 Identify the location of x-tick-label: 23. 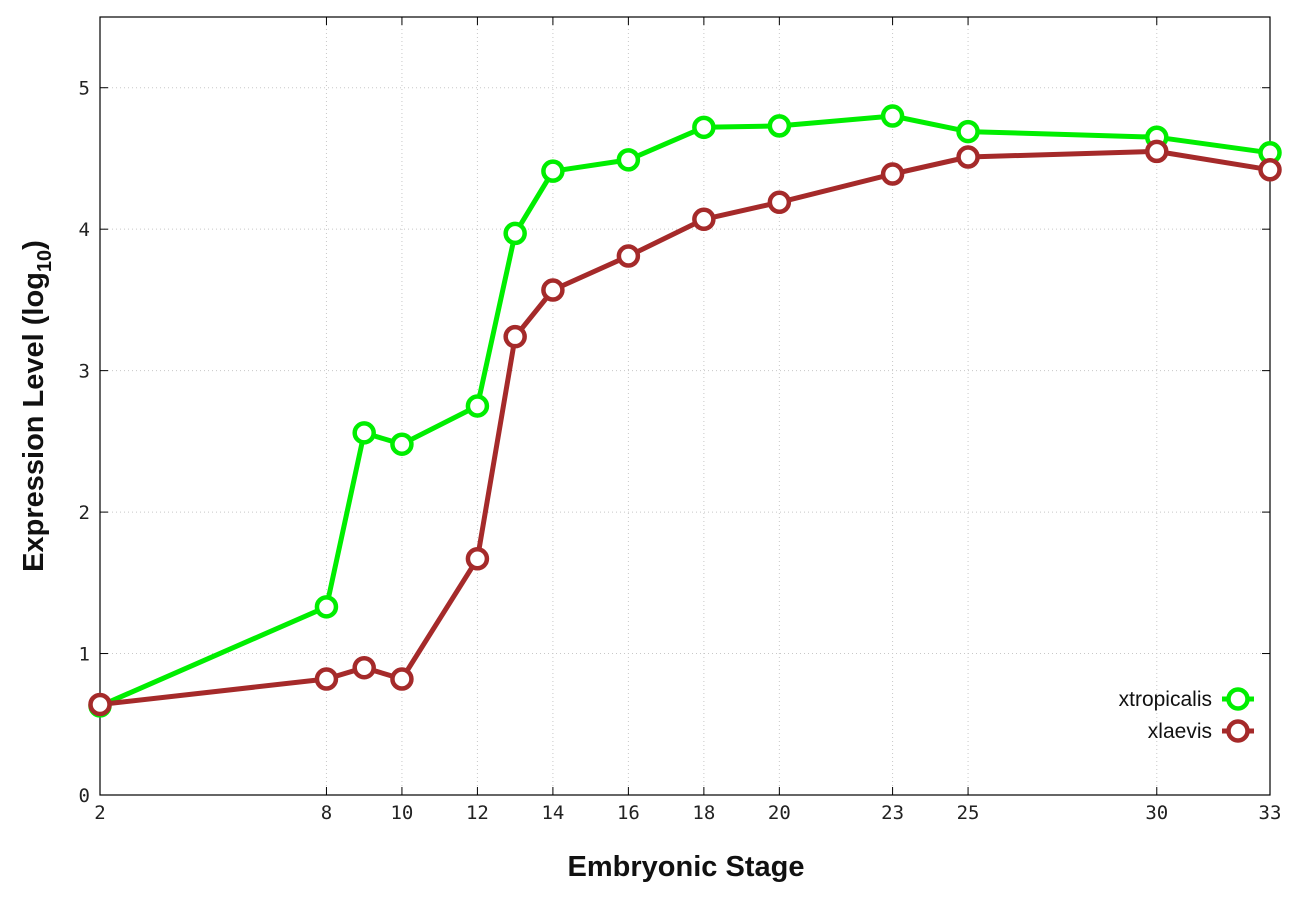
(892, 813).